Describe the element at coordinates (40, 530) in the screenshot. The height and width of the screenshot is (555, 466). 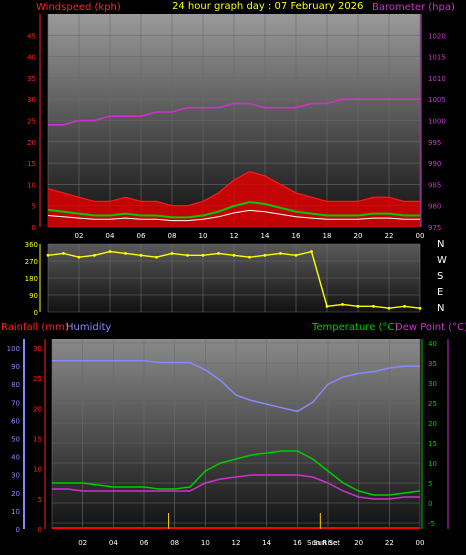
I see `rainfall-tick-label: 0` at that location.